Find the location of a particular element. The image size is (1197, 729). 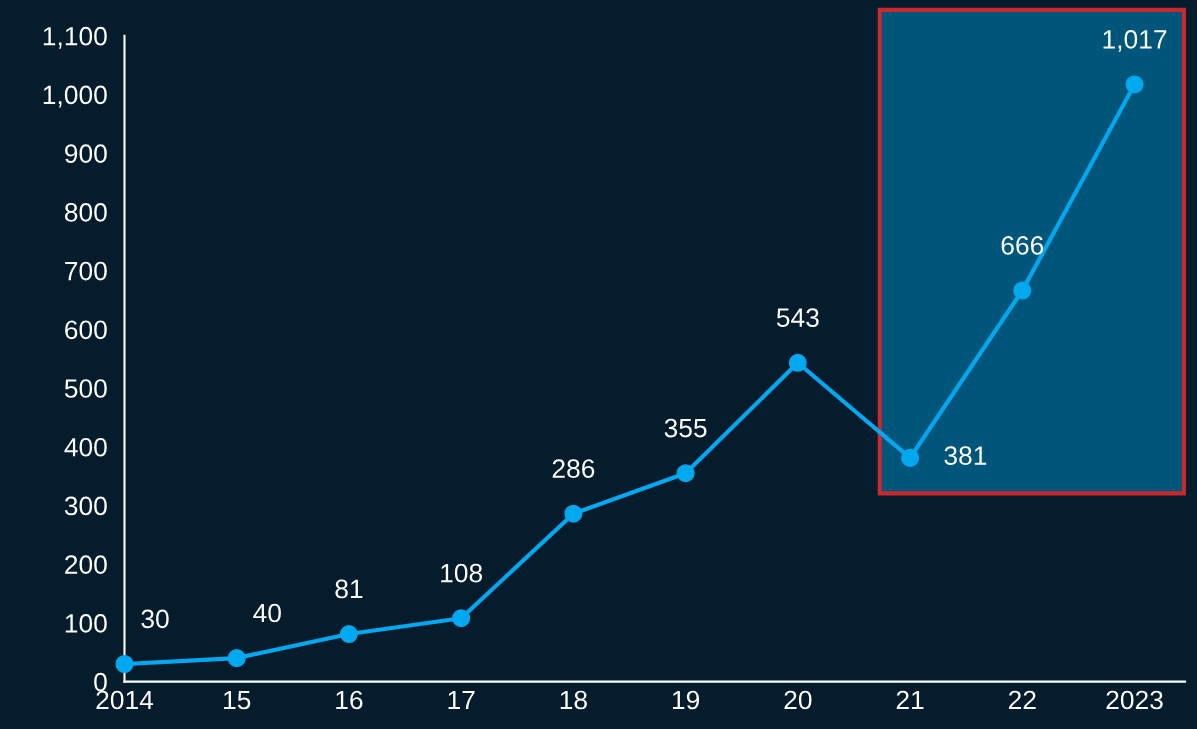

text: 543 is located at coordinates (797, 318).